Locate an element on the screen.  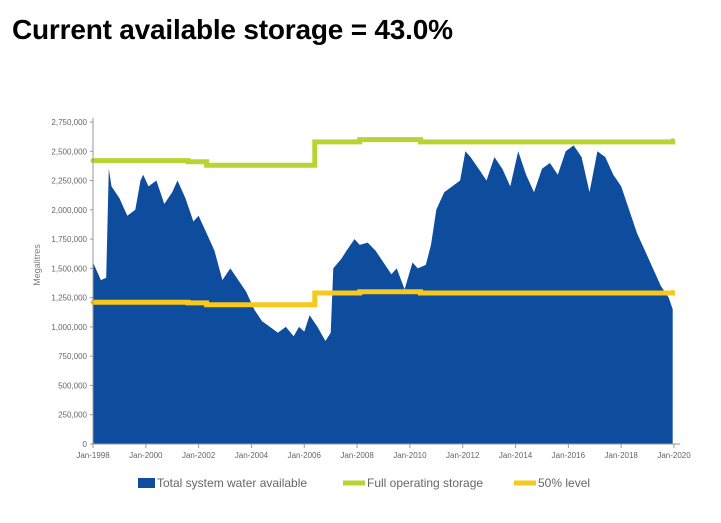
y-tick-label: 500,000 is located at coordinates (72, 385).